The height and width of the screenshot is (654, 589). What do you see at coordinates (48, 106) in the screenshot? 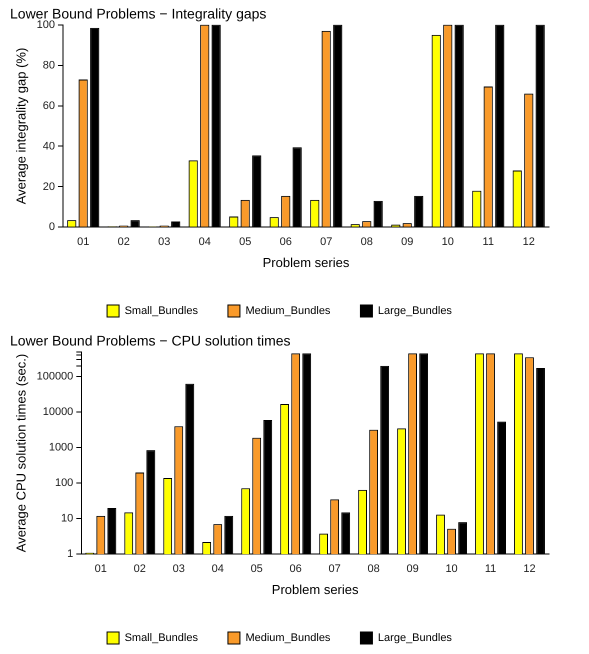
I see `y-tick-label: 60` at bounding box center [48, 106].